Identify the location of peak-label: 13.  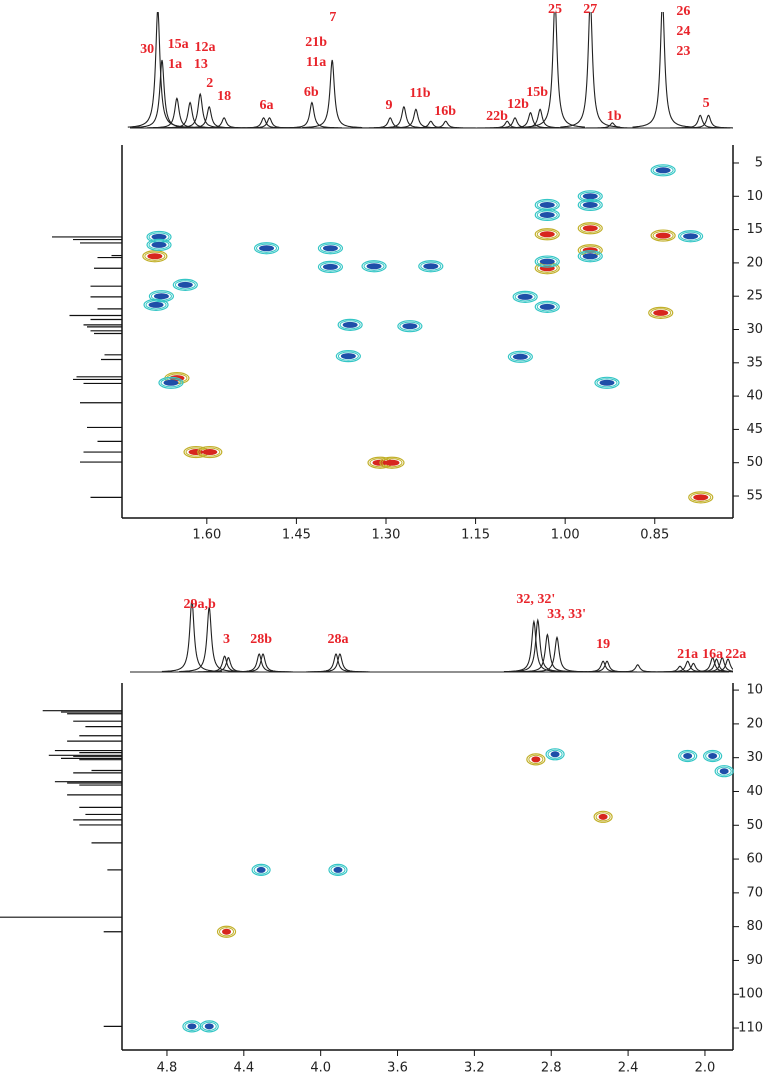
(201, 64).